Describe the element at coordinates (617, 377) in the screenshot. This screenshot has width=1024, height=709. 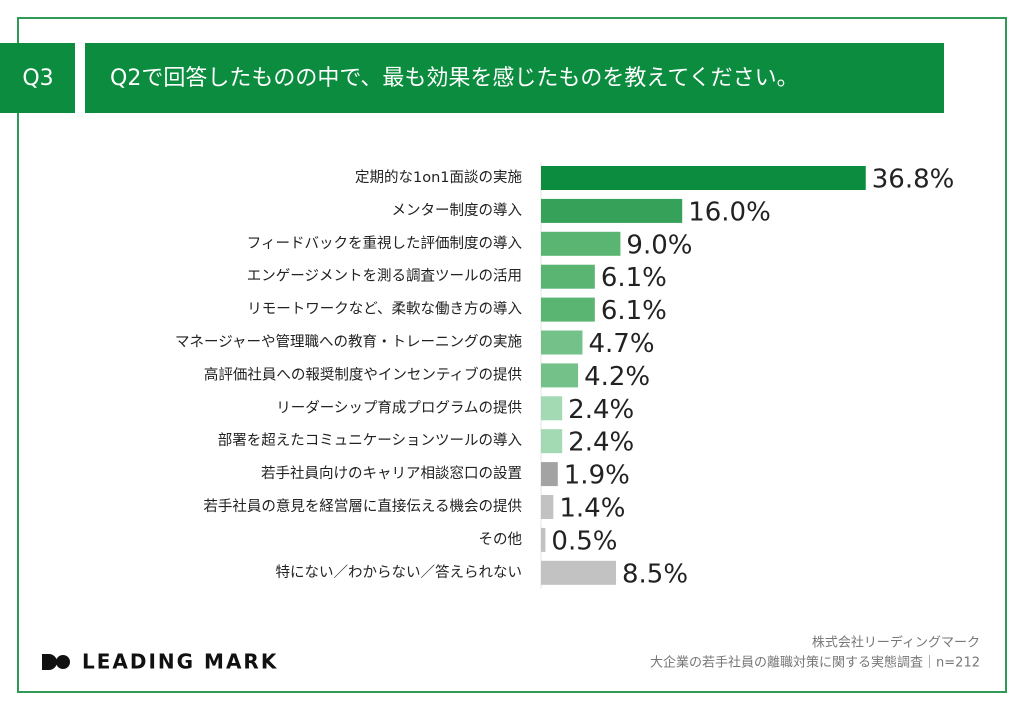
I see `value-label: 4.2%` at that location.